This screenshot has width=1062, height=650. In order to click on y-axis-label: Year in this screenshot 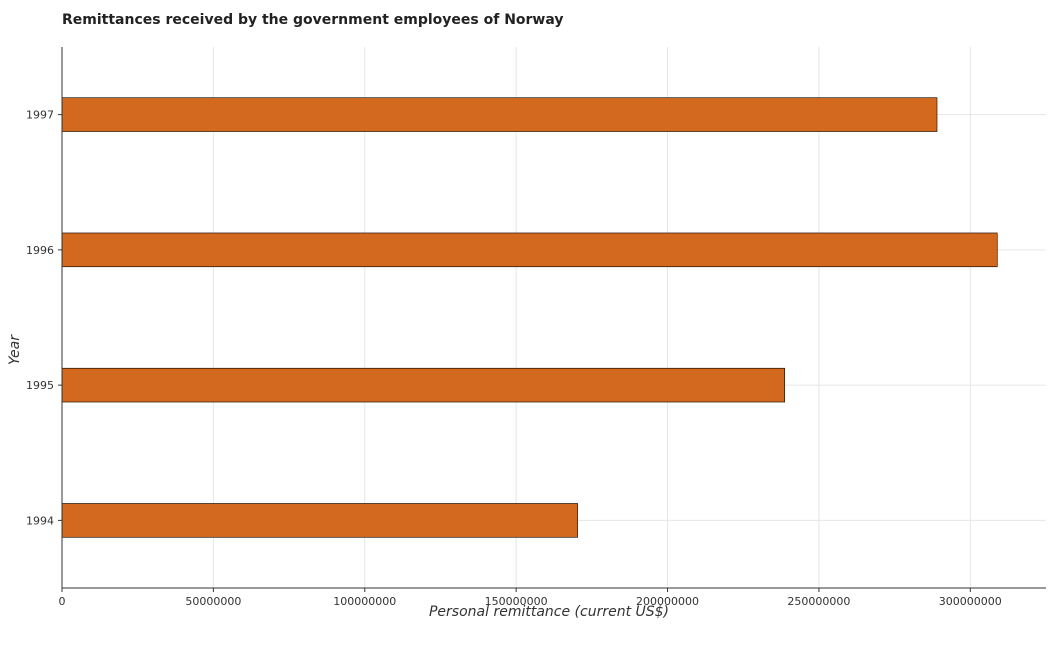, I will do `click(15, 349)`.